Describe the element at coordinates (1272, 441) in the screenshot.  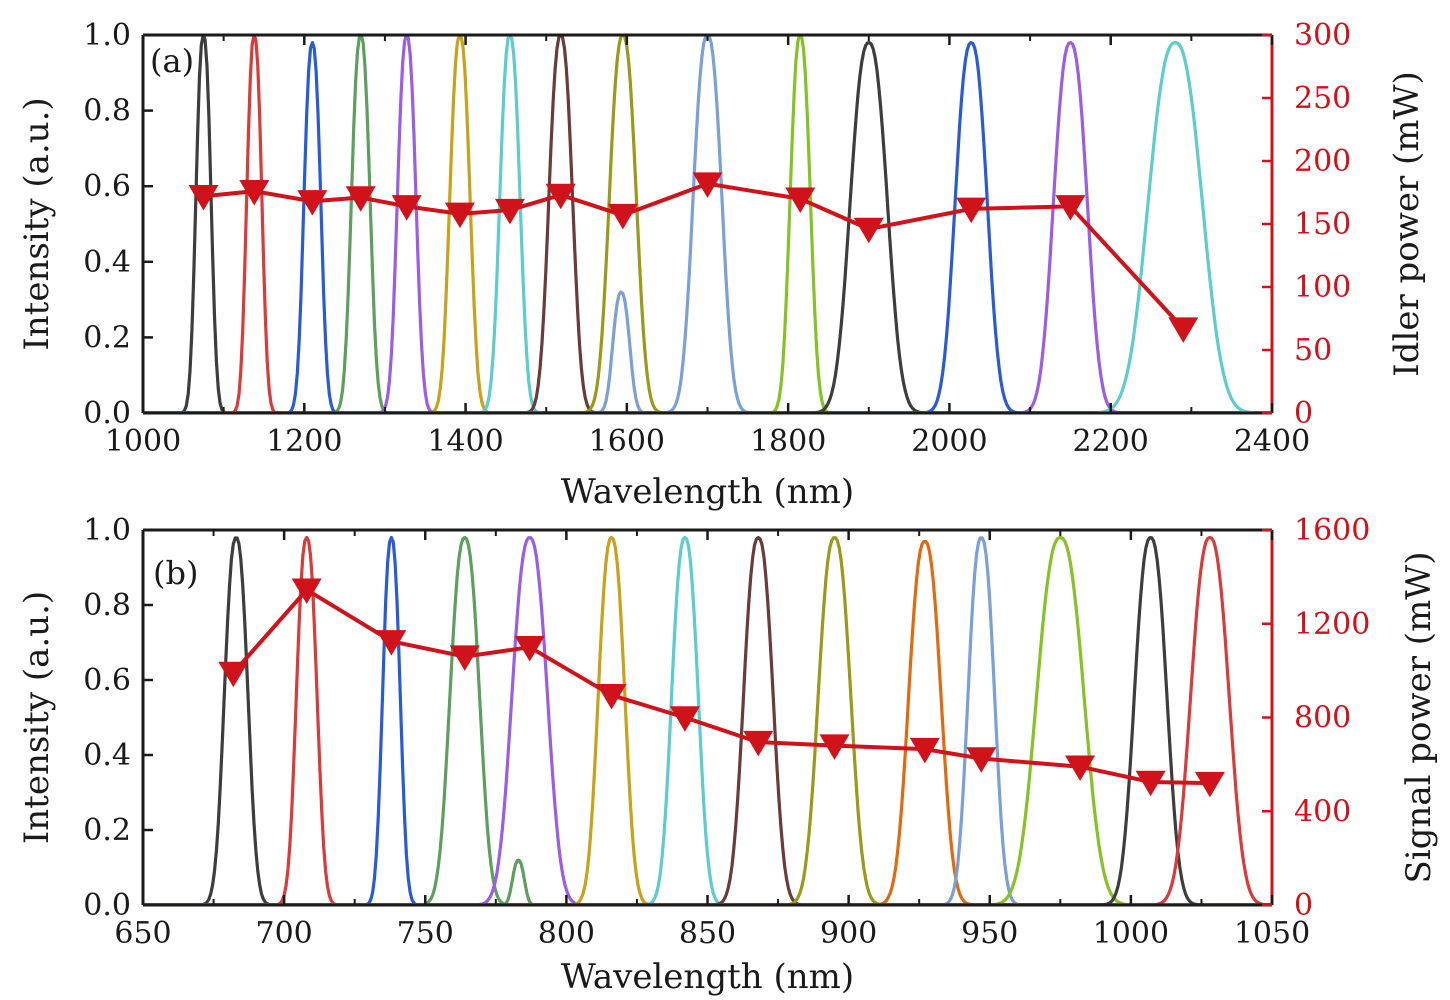
I see `panel-a-x-tick-label: 2400` at that location.